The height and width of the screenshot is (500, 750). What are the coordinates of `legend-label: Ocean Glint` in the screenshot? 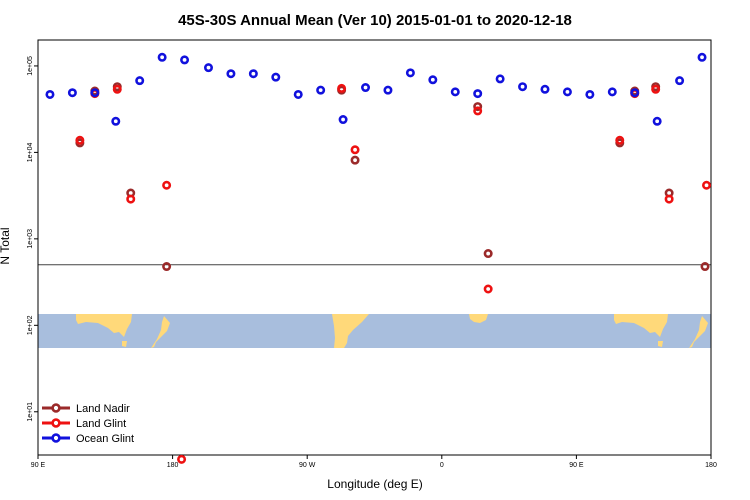 It's located at (105, 439).